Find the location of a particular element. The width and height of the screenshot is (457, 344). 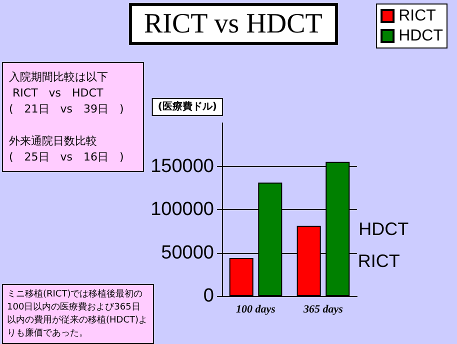

y-tick-label: 50000 is located at coordinates (187, 253).